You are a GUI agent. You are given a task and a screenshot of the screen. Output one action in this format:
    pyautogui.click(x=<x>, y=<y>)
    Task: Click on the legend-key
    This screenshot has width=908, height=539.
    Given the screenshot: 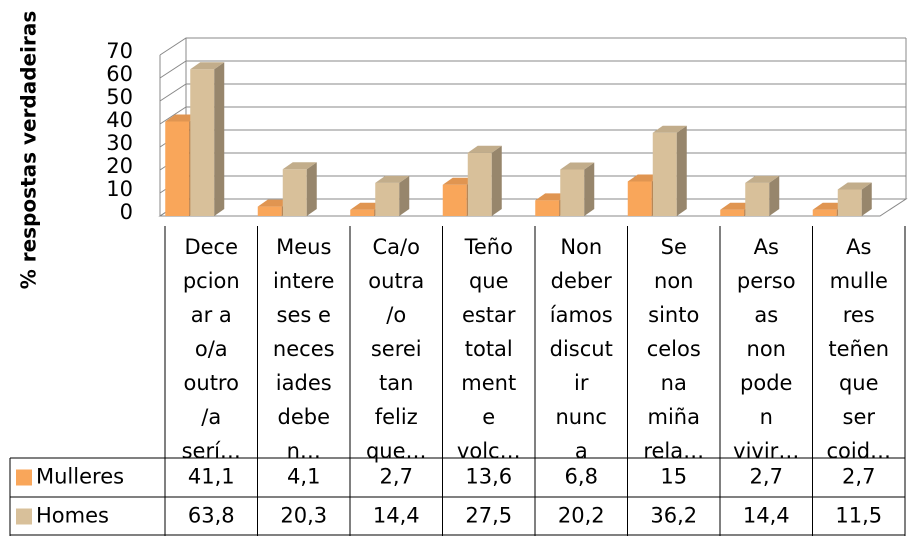 What is the action you would take?
    pyautogui.click(x=24, y=477)
    